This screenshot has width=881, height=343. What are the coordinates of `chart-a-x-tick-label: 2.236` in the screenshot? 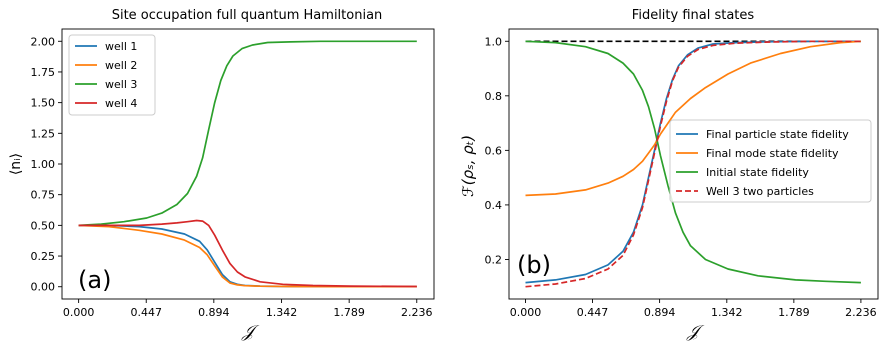 It's located at (417, 312).